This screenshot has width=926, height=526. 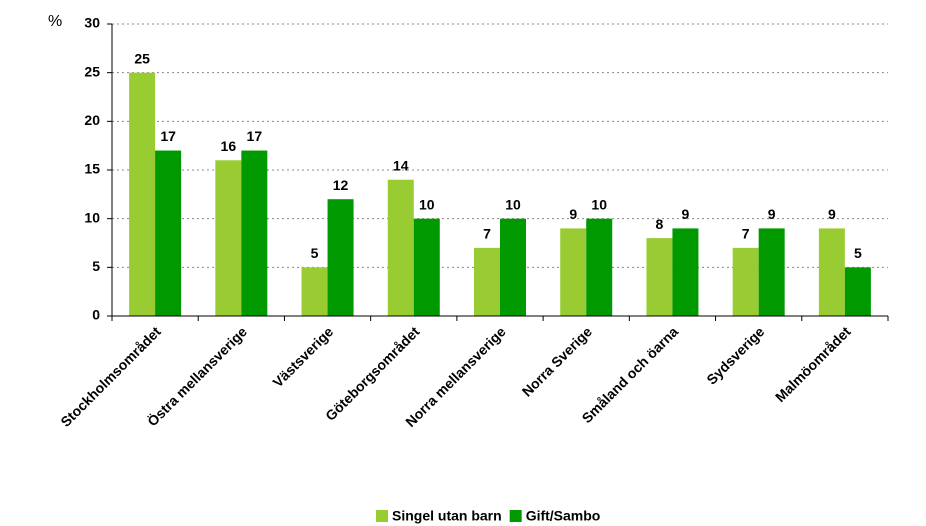 What do you see at coordinates (96, 266) in the screenshot?
I see `y-tick-label: 5` at bounding box center [96, 266].